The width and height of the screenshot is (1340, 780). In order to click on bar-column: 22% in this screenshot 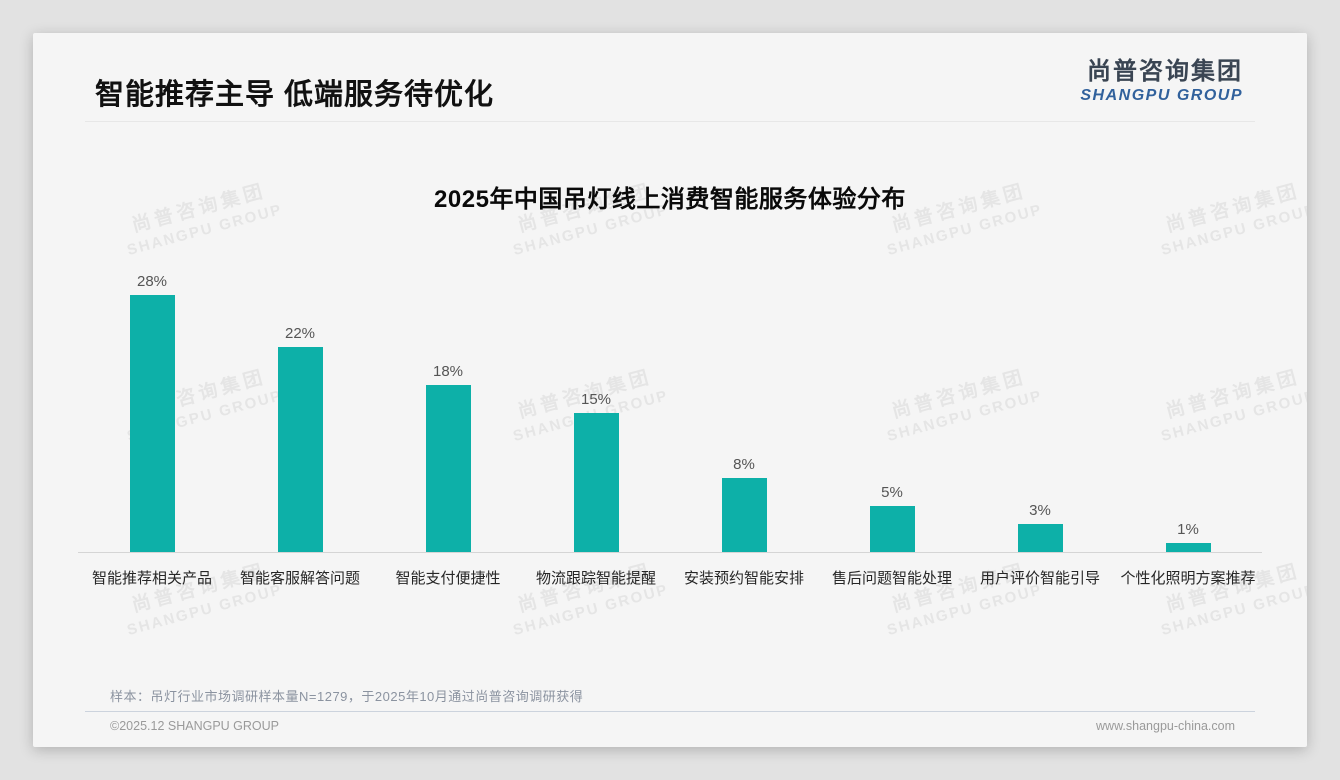, I will do `click(300, 412)`.